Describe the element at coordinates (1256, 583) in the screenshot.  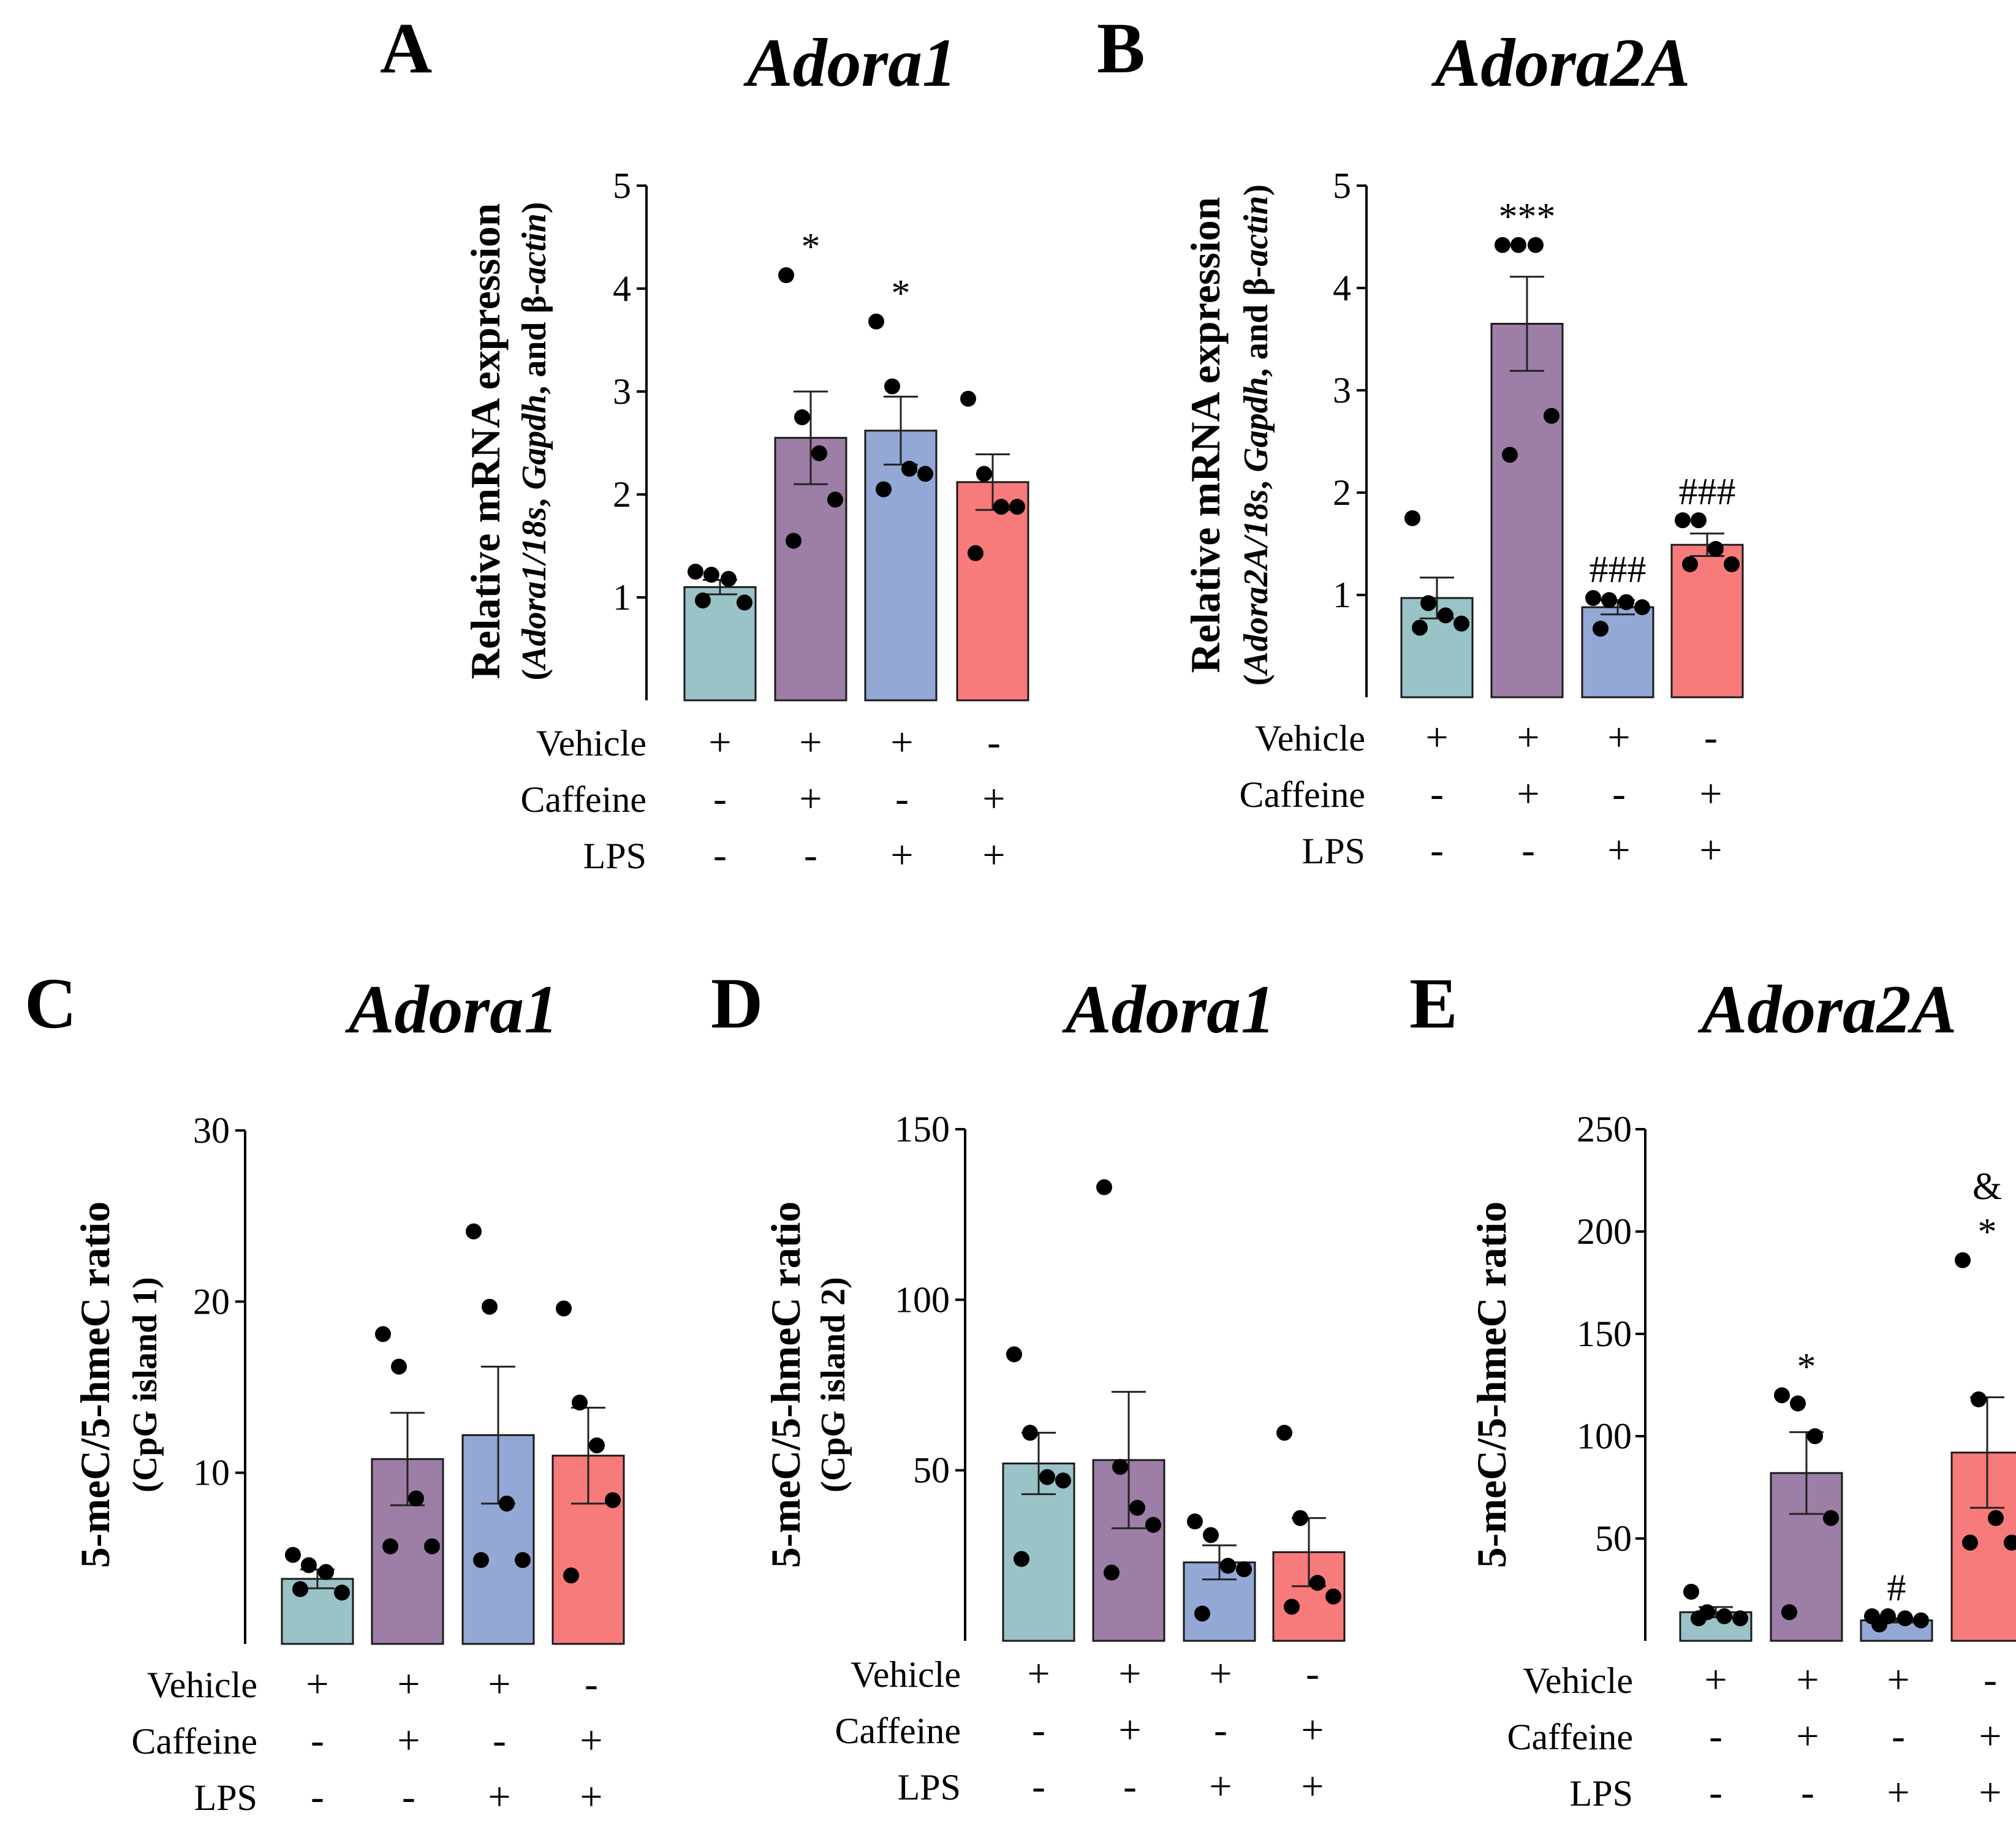
I see `y-axis-sublabel-part: Adora2A/18s` at that location.